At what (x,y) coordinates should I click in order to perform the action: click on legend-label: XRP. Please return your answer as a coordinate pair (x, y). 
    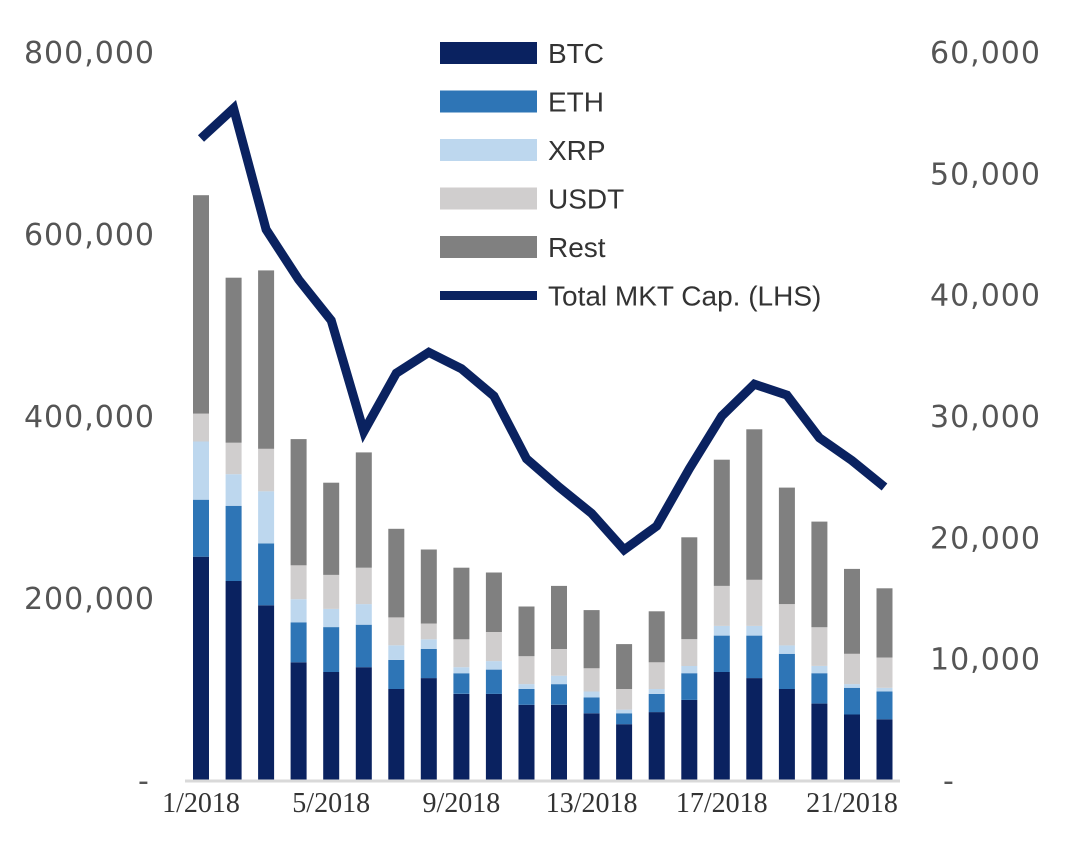
    Looking at the image, I should click on (577, 150).